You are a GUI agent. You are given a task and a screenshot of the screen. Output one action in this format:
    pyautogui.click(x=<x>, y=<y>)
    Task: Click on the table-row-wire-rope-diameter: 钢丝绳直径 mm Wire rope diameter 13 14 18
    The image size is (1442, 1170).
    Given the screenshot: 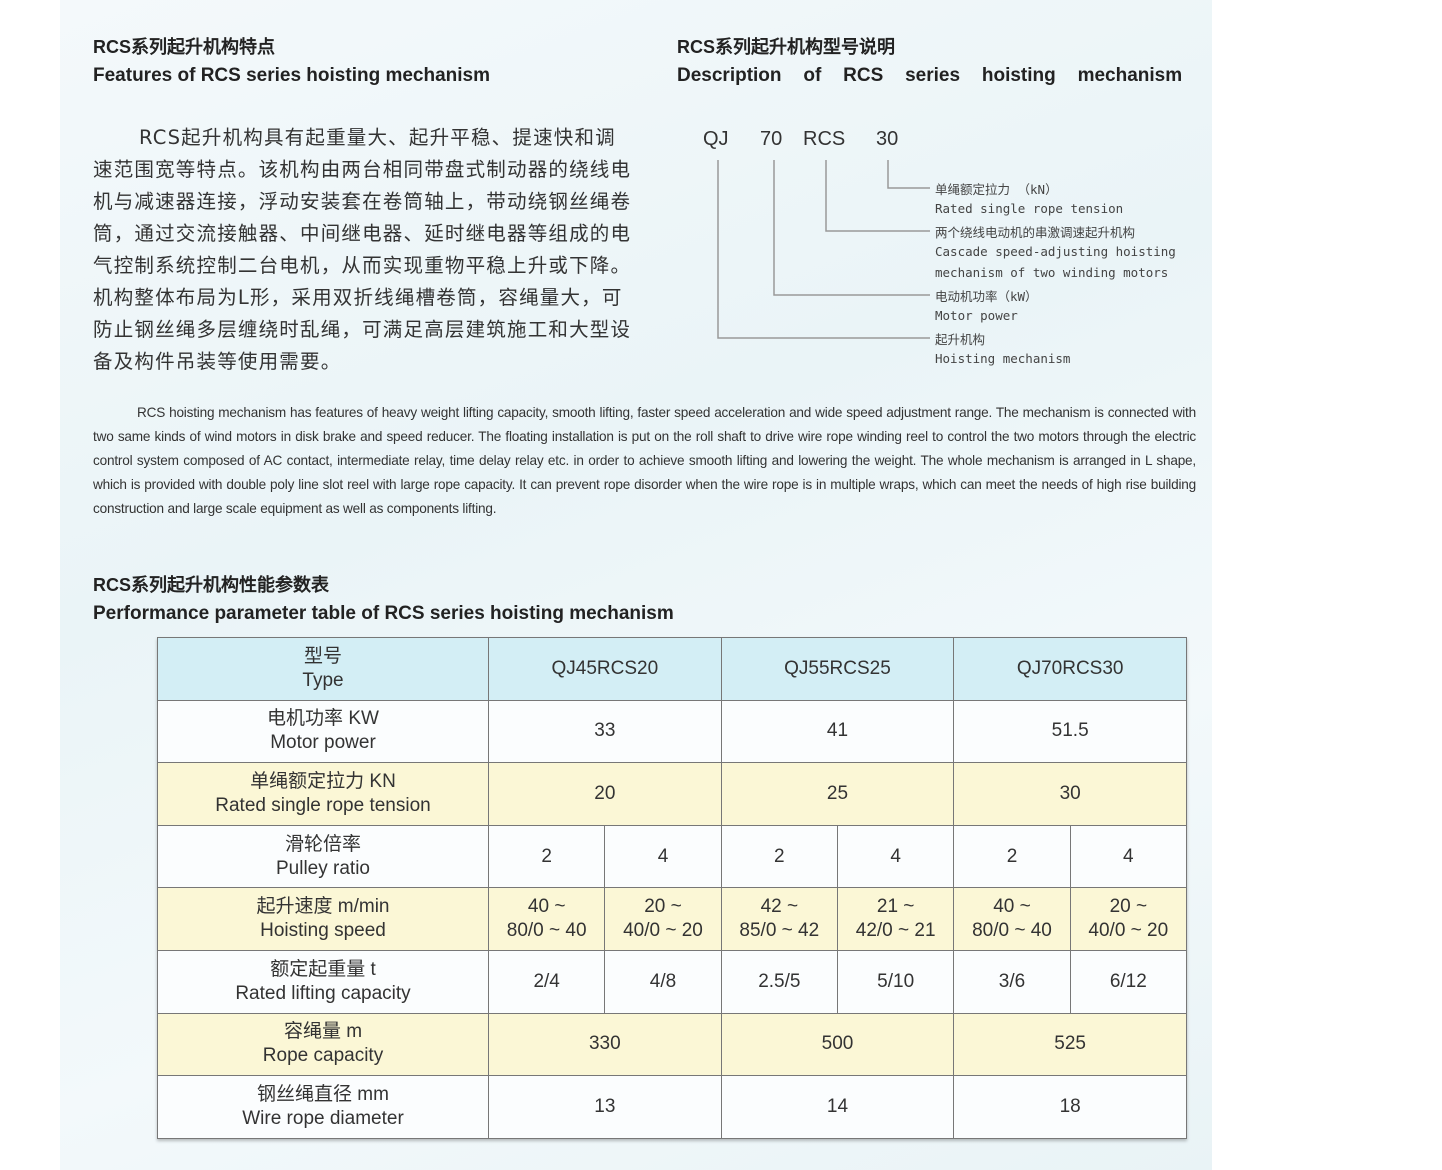 What is the action you would take?
    pyautogui.click(x=672, y=1107)
    